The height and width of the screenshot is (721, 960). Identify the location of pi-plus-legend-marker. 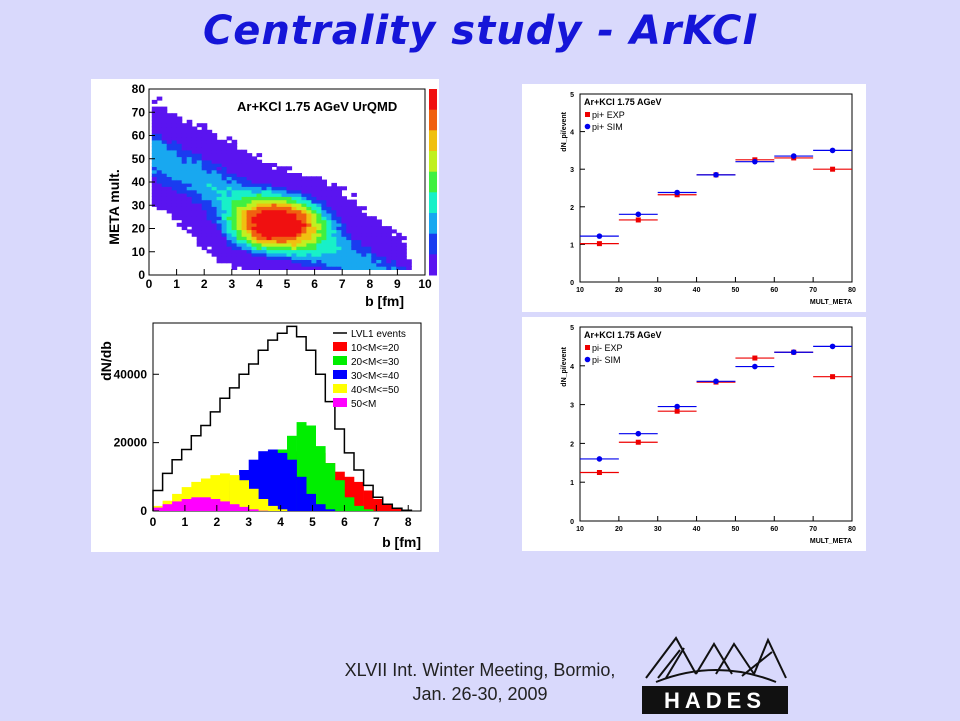
(587, 114).